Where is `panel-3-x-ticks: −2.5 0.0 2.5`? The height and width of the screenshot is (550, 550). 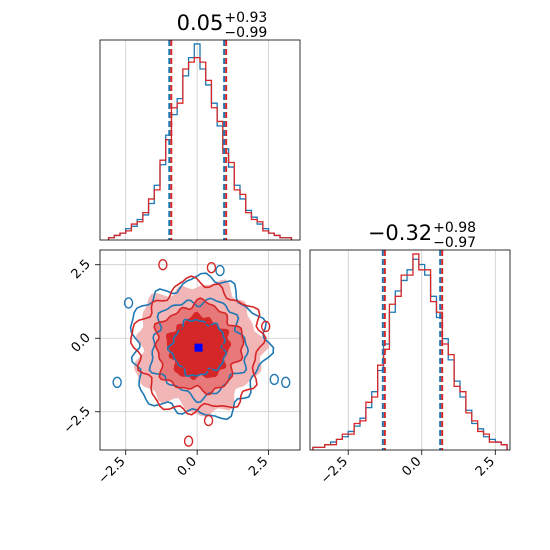
panel-3-x-ticks: −2.5 0.0 2.5 is located at coordinates (408, 468).